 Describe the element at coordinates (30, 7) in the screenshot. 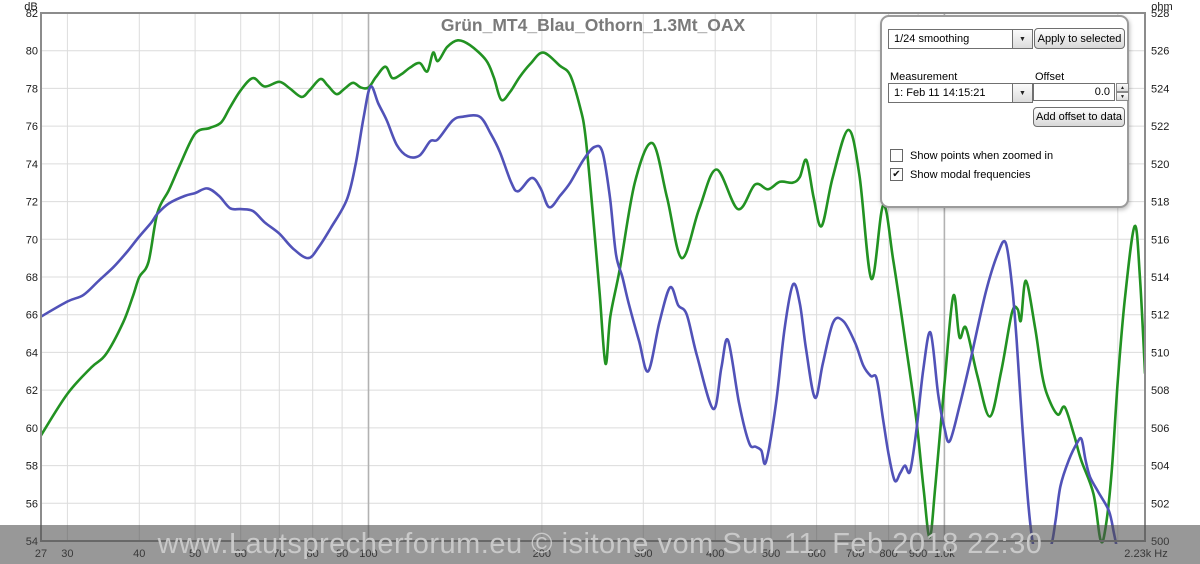

I see `axis-label: dB` at that location.